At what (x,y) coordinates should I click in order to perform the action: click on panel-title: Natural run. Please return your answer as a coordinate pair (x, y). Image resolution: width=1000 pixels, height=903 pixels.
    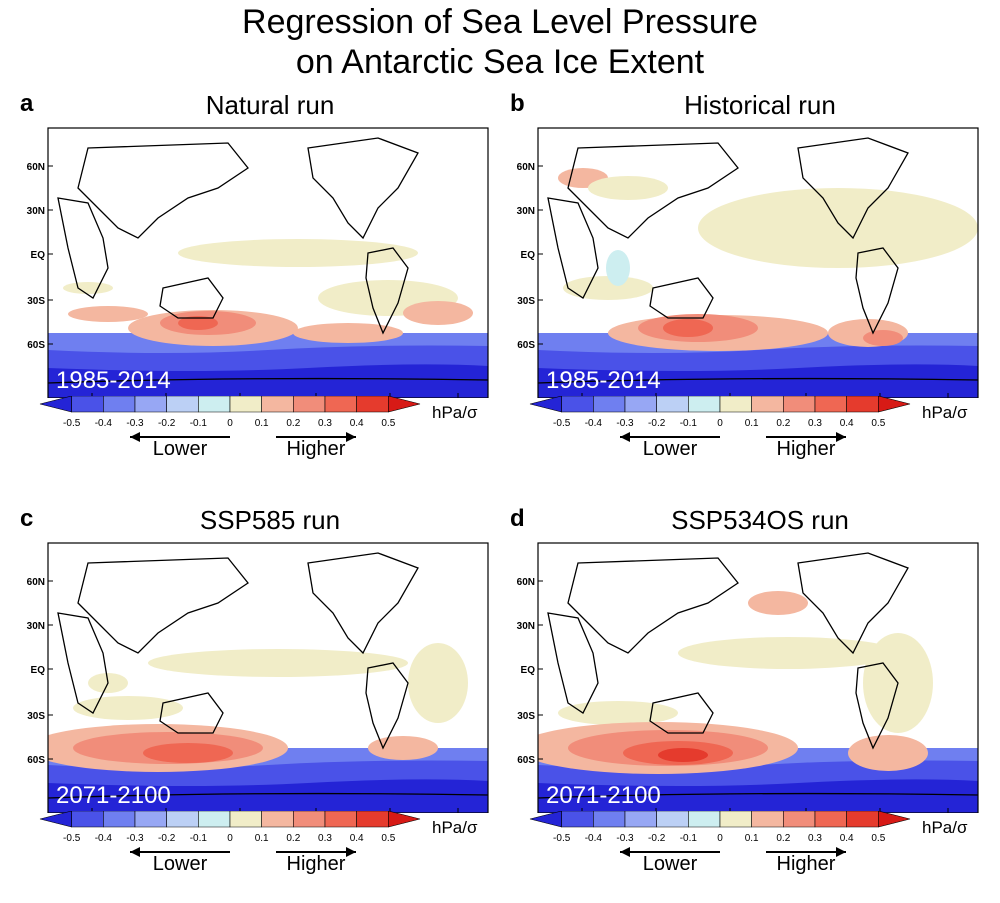
    Looking at the image, I should click on (270, 105).